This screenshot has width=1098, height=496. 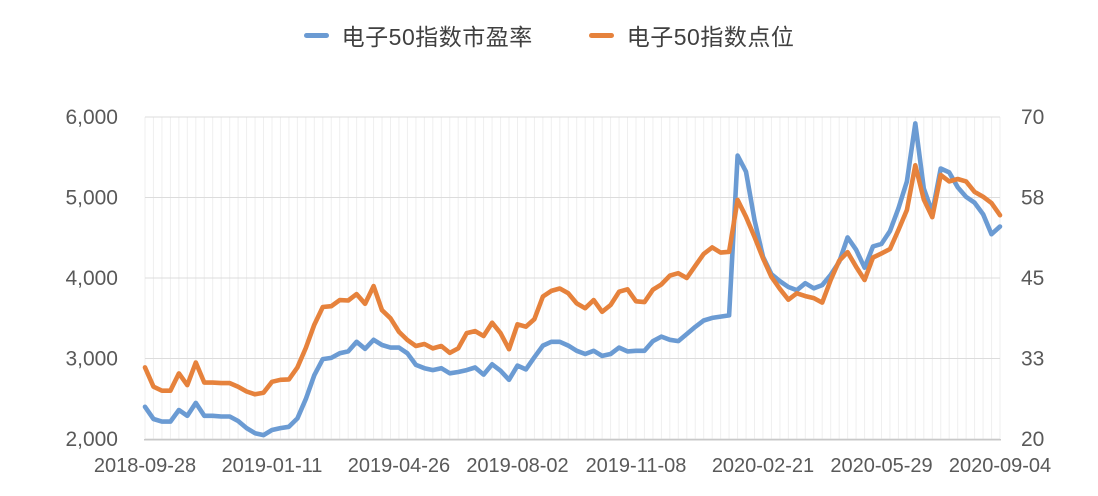 I want to click on y-left-tick-label: 4,000, so click(x=91, y=278).